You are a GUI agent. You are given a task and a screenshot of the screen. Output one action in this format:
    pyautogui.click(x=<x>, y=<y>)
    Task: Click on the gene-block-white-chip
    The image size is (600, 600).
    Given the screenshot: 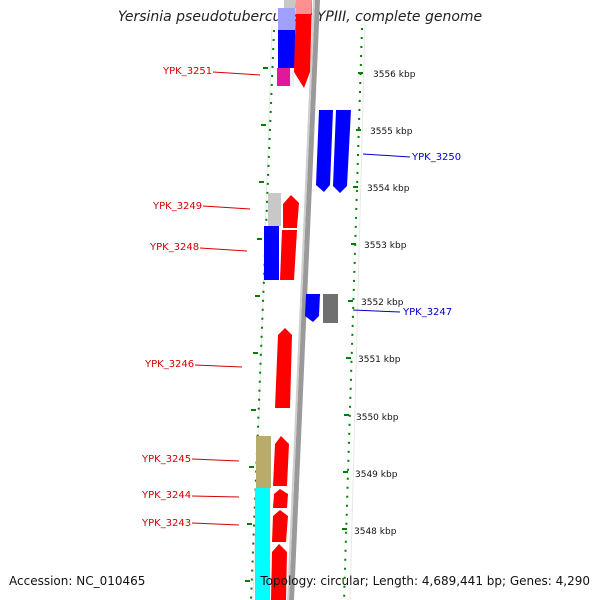 What is the action you would take?
    pyautogui.click(x=292, y=77)
    